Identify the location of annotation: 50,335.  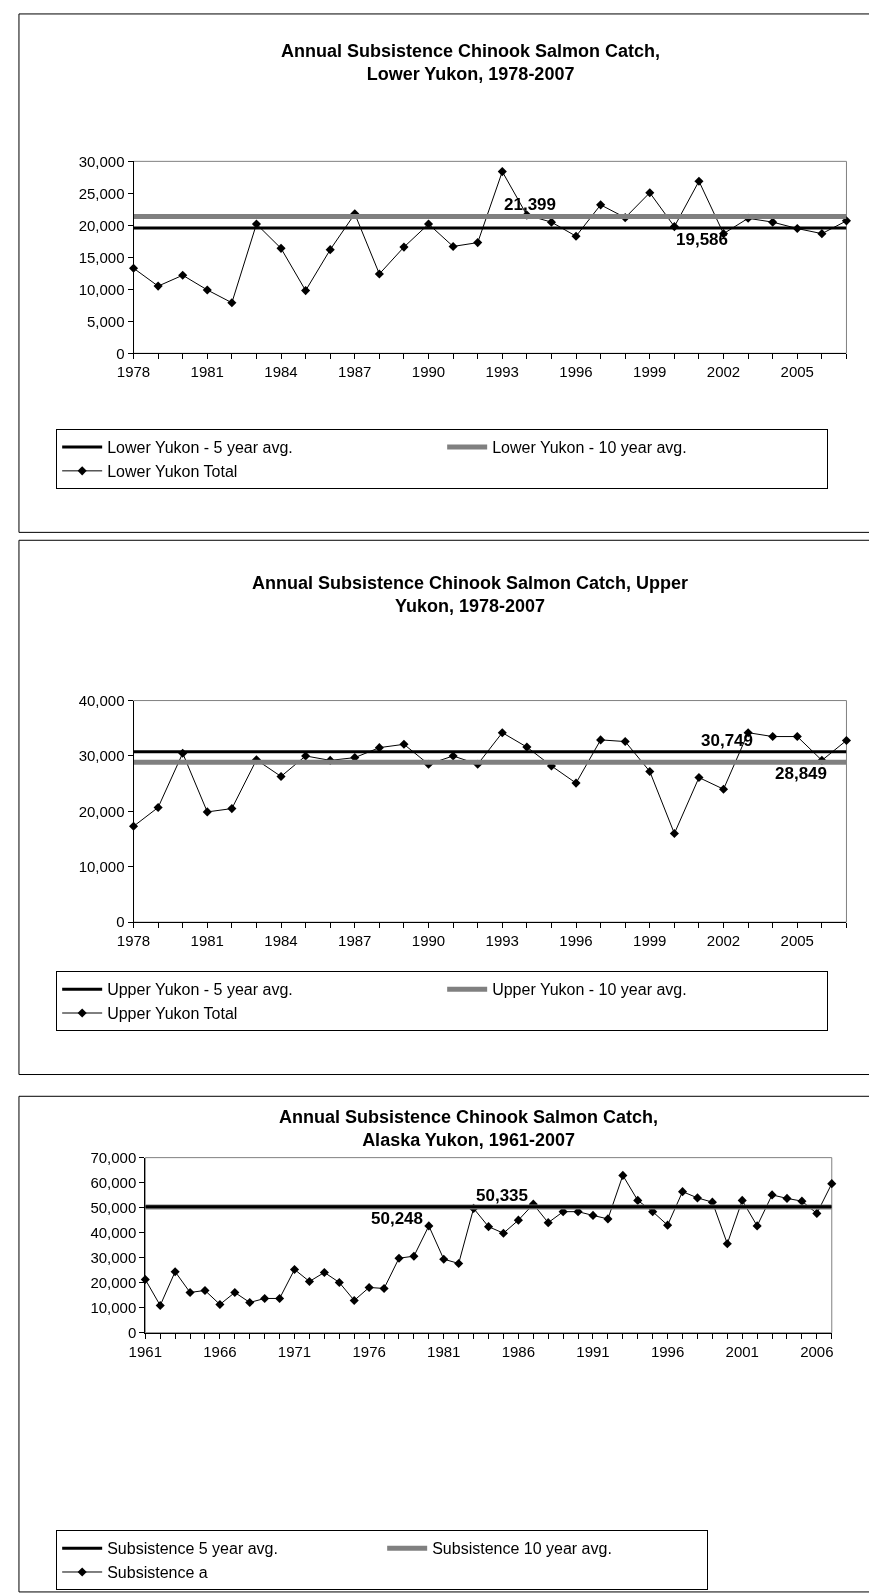
(502, 1195).